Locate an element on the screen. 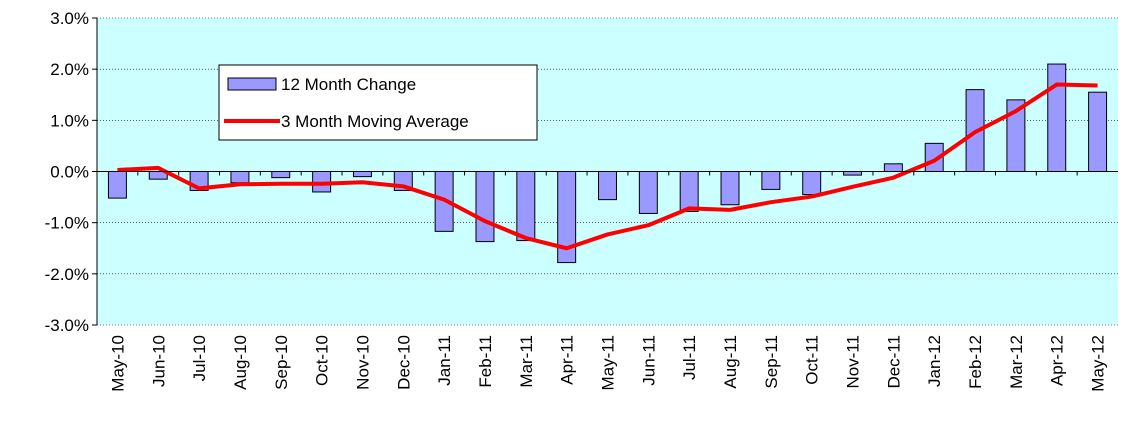  x-tick-label: Jan-12 is located at coordinates (934, 361).